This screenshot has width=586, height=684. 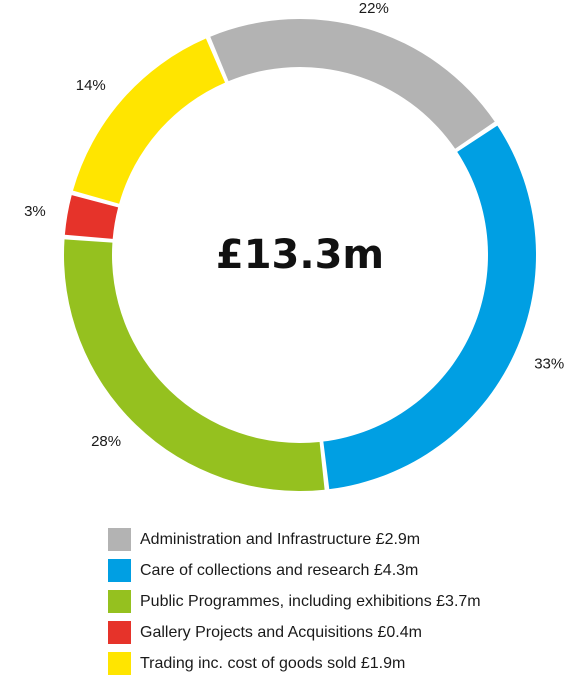 I want to click on legend-item: Trading inc. cost of goods sold £1.9m, so click(x=294, y=663).